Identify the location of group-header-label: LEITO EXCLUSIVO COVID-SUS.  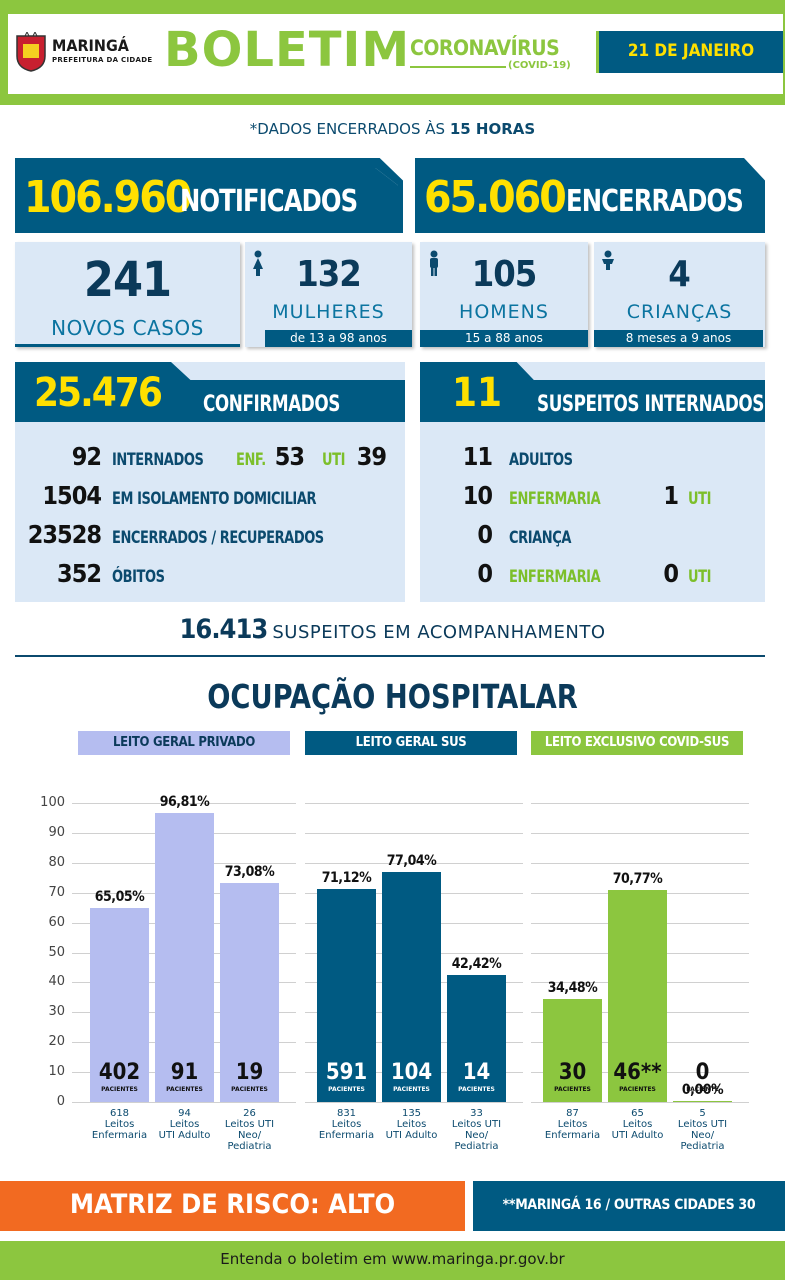
(637, 742).